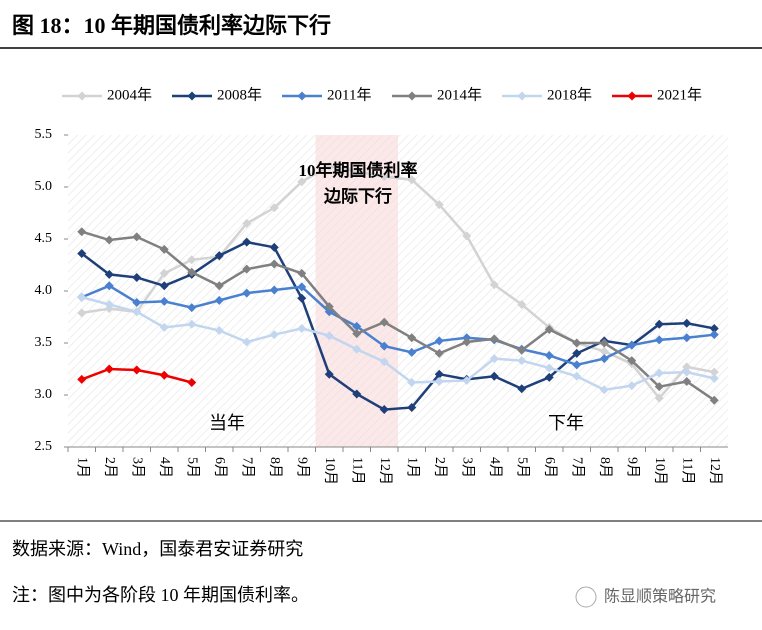 This screenshot has width=762, height=630. Describe the element at coordinates (138, 467) in the screenshot. I see `x-tick-label: 3月` at that location.